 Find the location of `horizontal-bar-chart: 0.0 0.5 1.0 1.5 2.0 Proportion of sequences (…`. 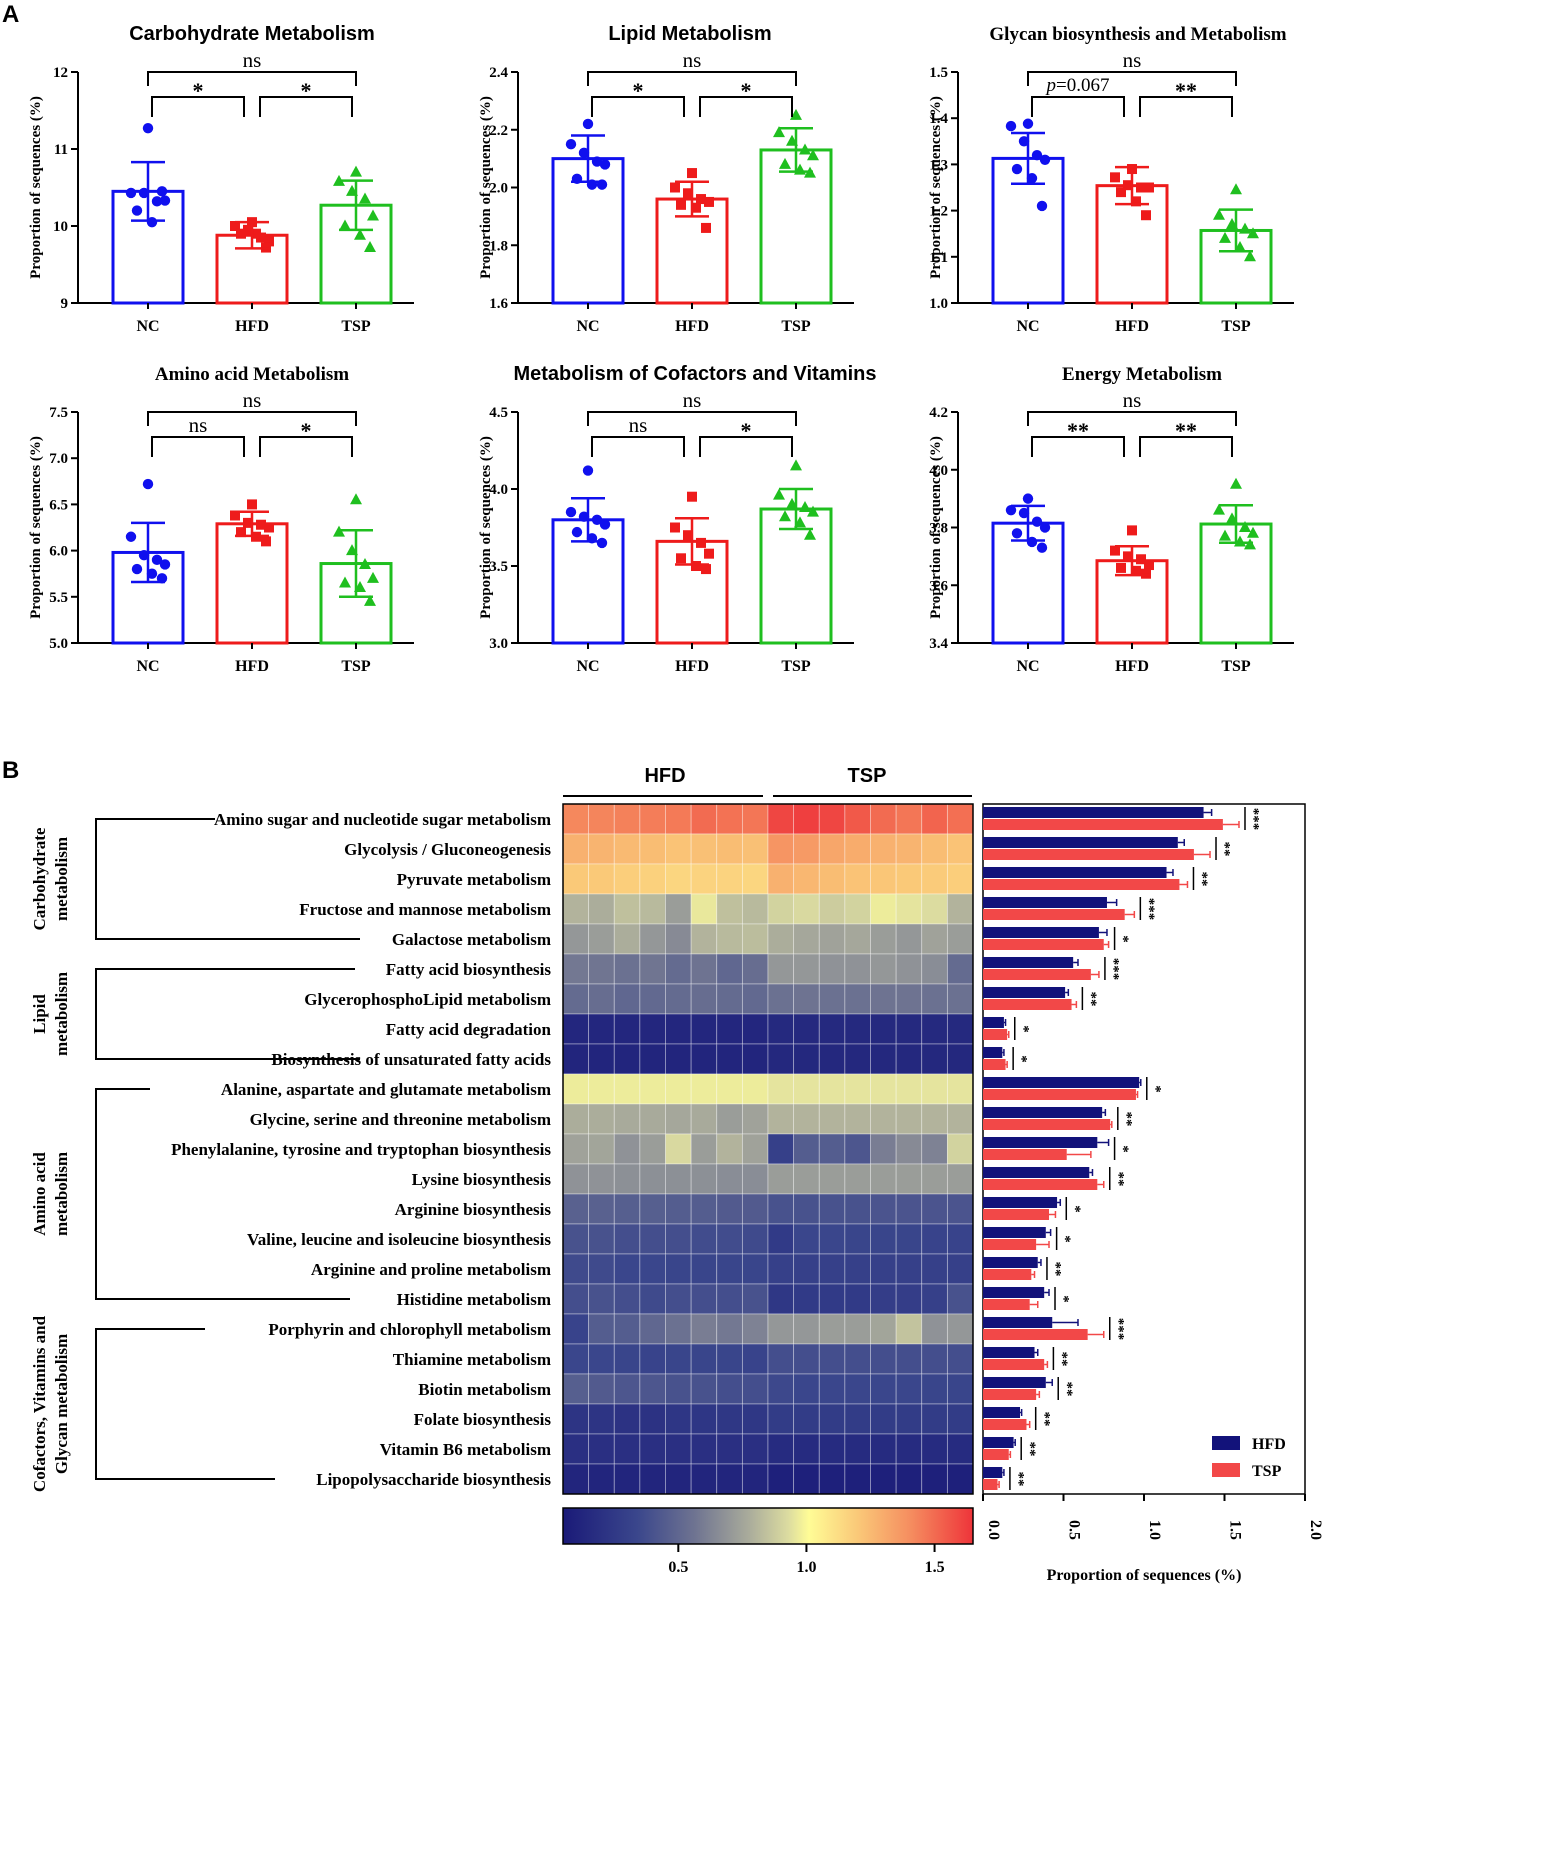

horizontal-bar-chart: 0.0 0.5 1.0 1.5 2.0 Proportion of sequences (… is located at coordinates (1153, 1193).